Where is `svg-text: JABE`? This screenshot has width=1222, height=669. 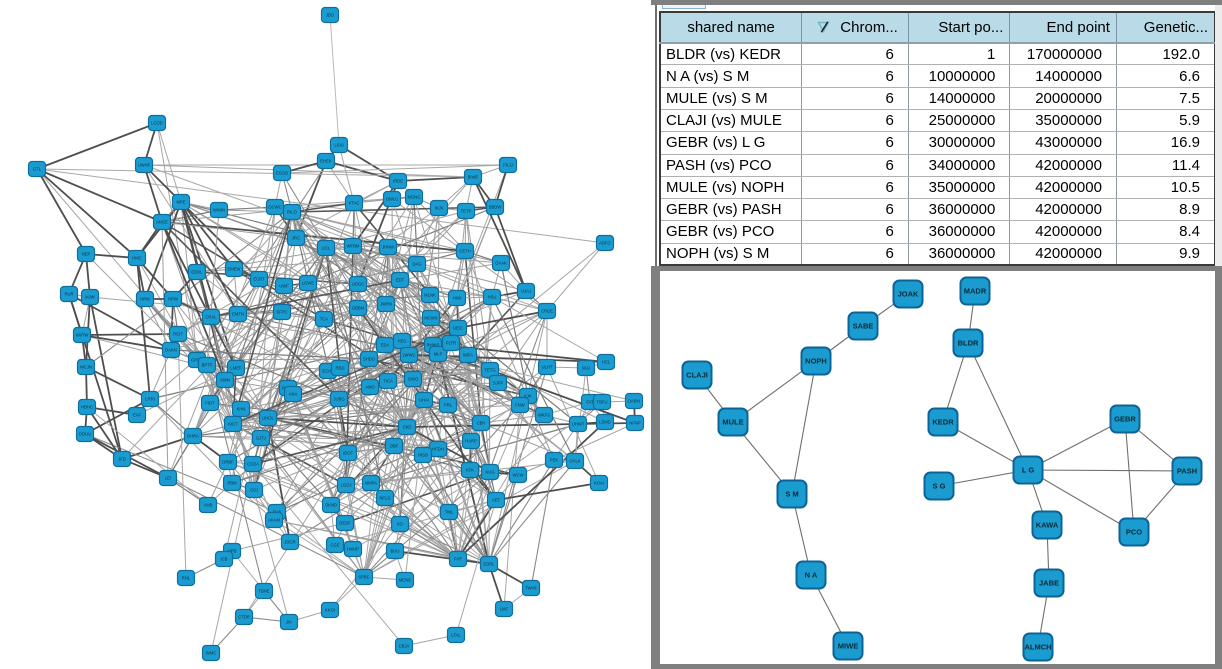 svg-text: JABE is located at coordinates (1049, 583).